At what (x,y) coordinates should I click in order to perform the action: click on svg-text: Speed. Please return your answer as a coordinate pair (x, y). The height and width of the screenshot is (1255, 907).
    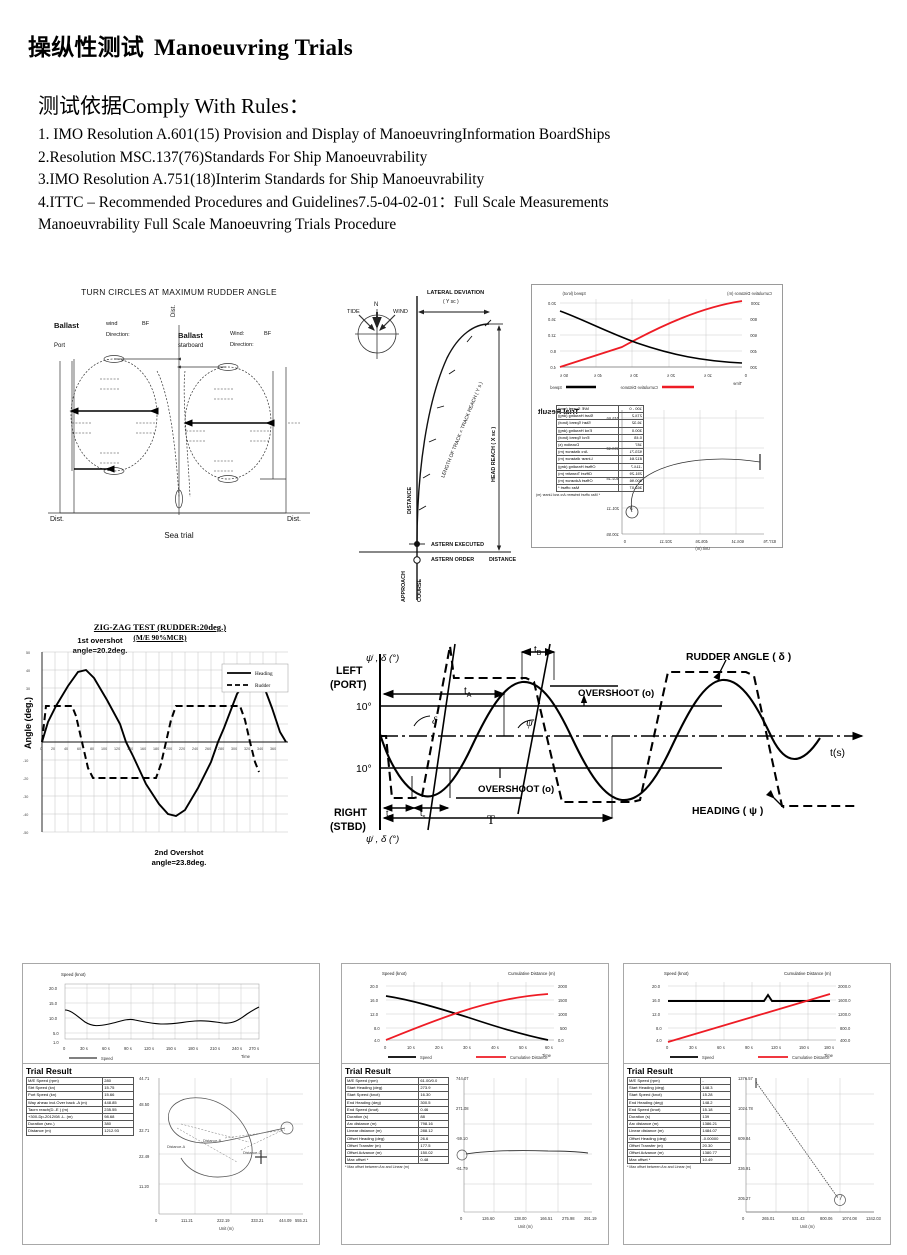
    Looking at the image, I should click on (555, 387).